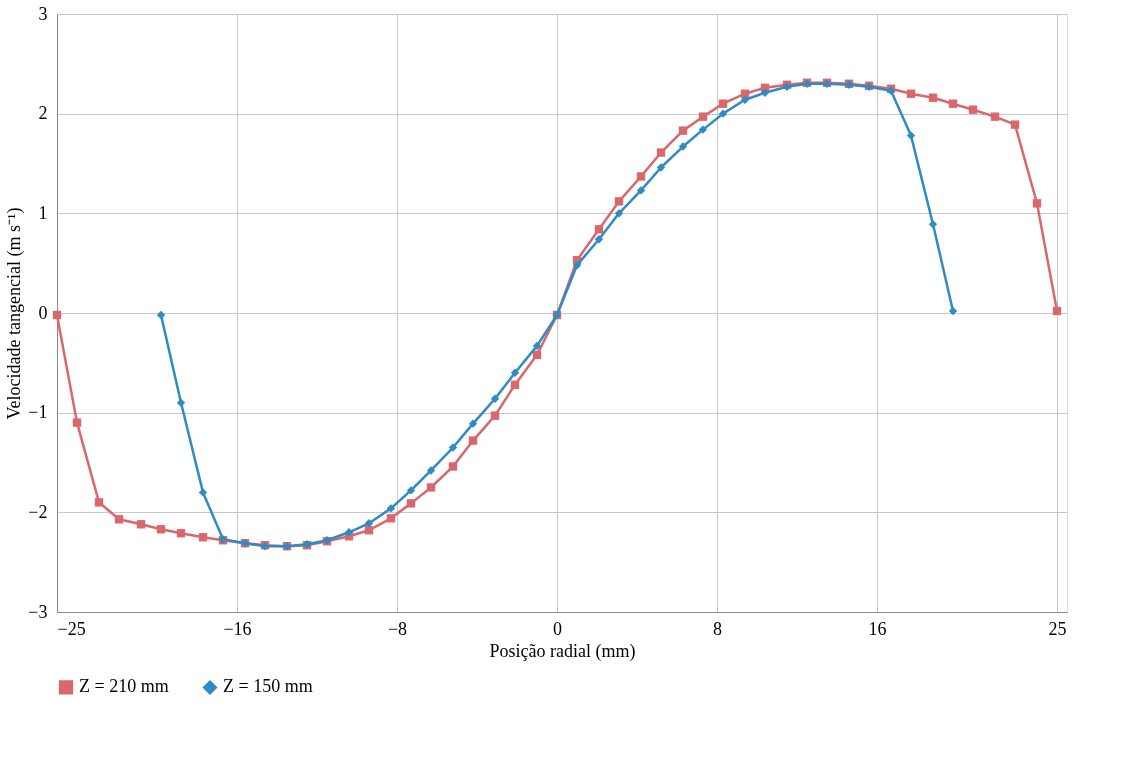  Describe the element at coordinates (43, 13) in the screenshot. I see `y-tick-label: 3` at that location.